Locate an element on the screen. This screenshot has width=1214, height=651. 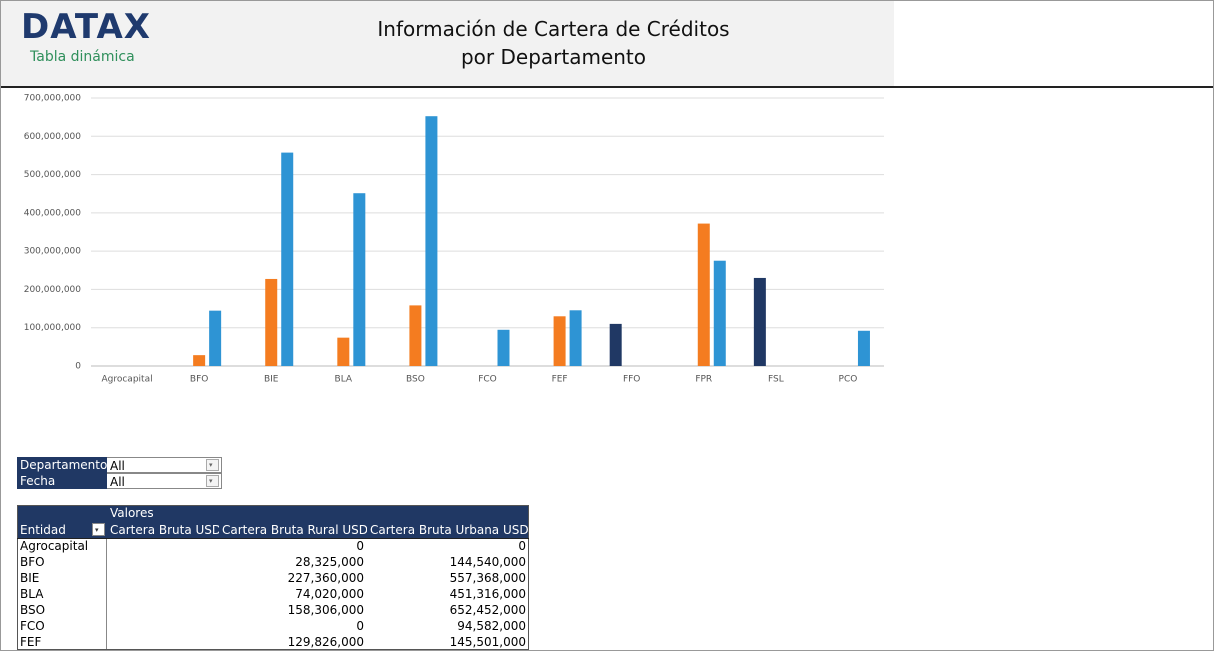
y-tick-label: 500,000,000 is located at coordinates (53, 175).